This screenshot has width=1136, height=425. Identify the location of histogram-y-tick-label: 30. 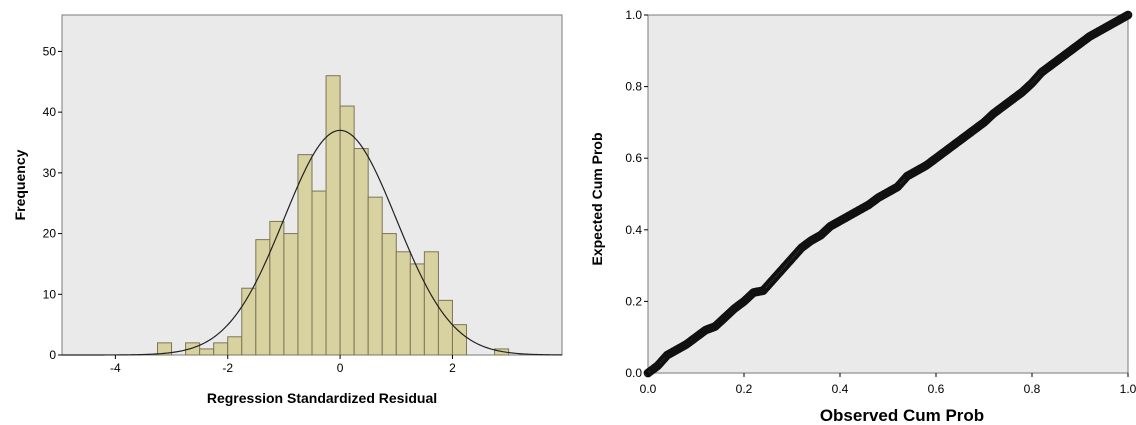
(50, 173).